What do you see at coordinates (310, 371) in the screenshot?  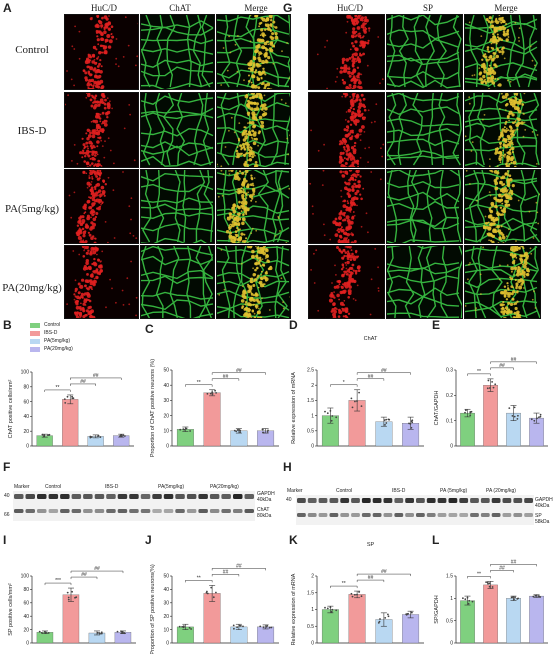 I see `y-tick-label: 2.5` at bounding box center [310, 371].